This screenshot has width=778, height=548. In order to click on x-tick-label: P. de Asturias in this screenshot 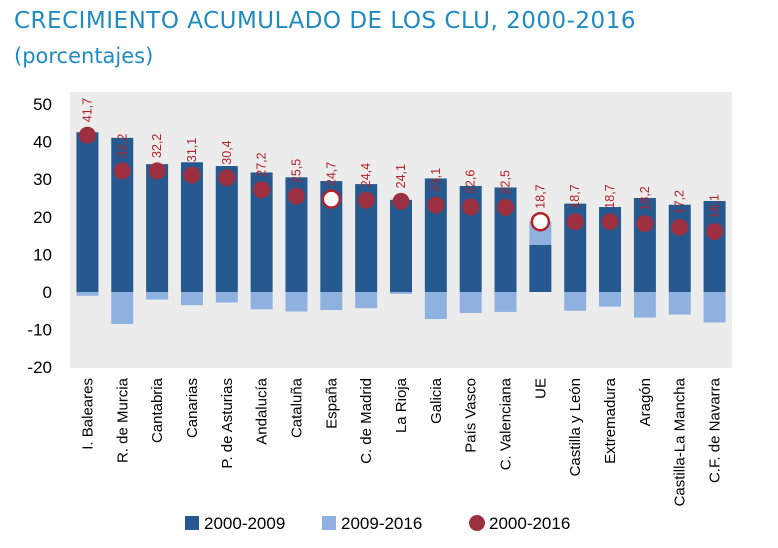, I will do `click(227, 423)`.